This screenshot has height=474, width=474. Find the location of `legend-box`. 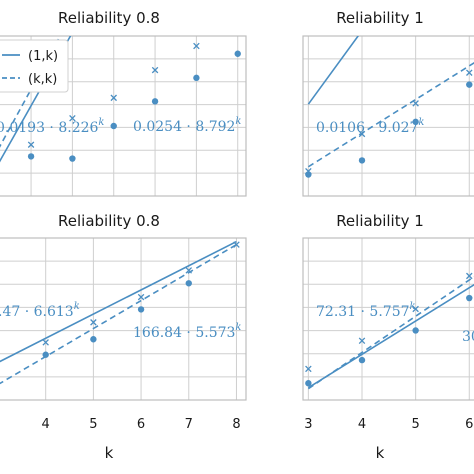

legend-box is located at coordinates (34, 66).